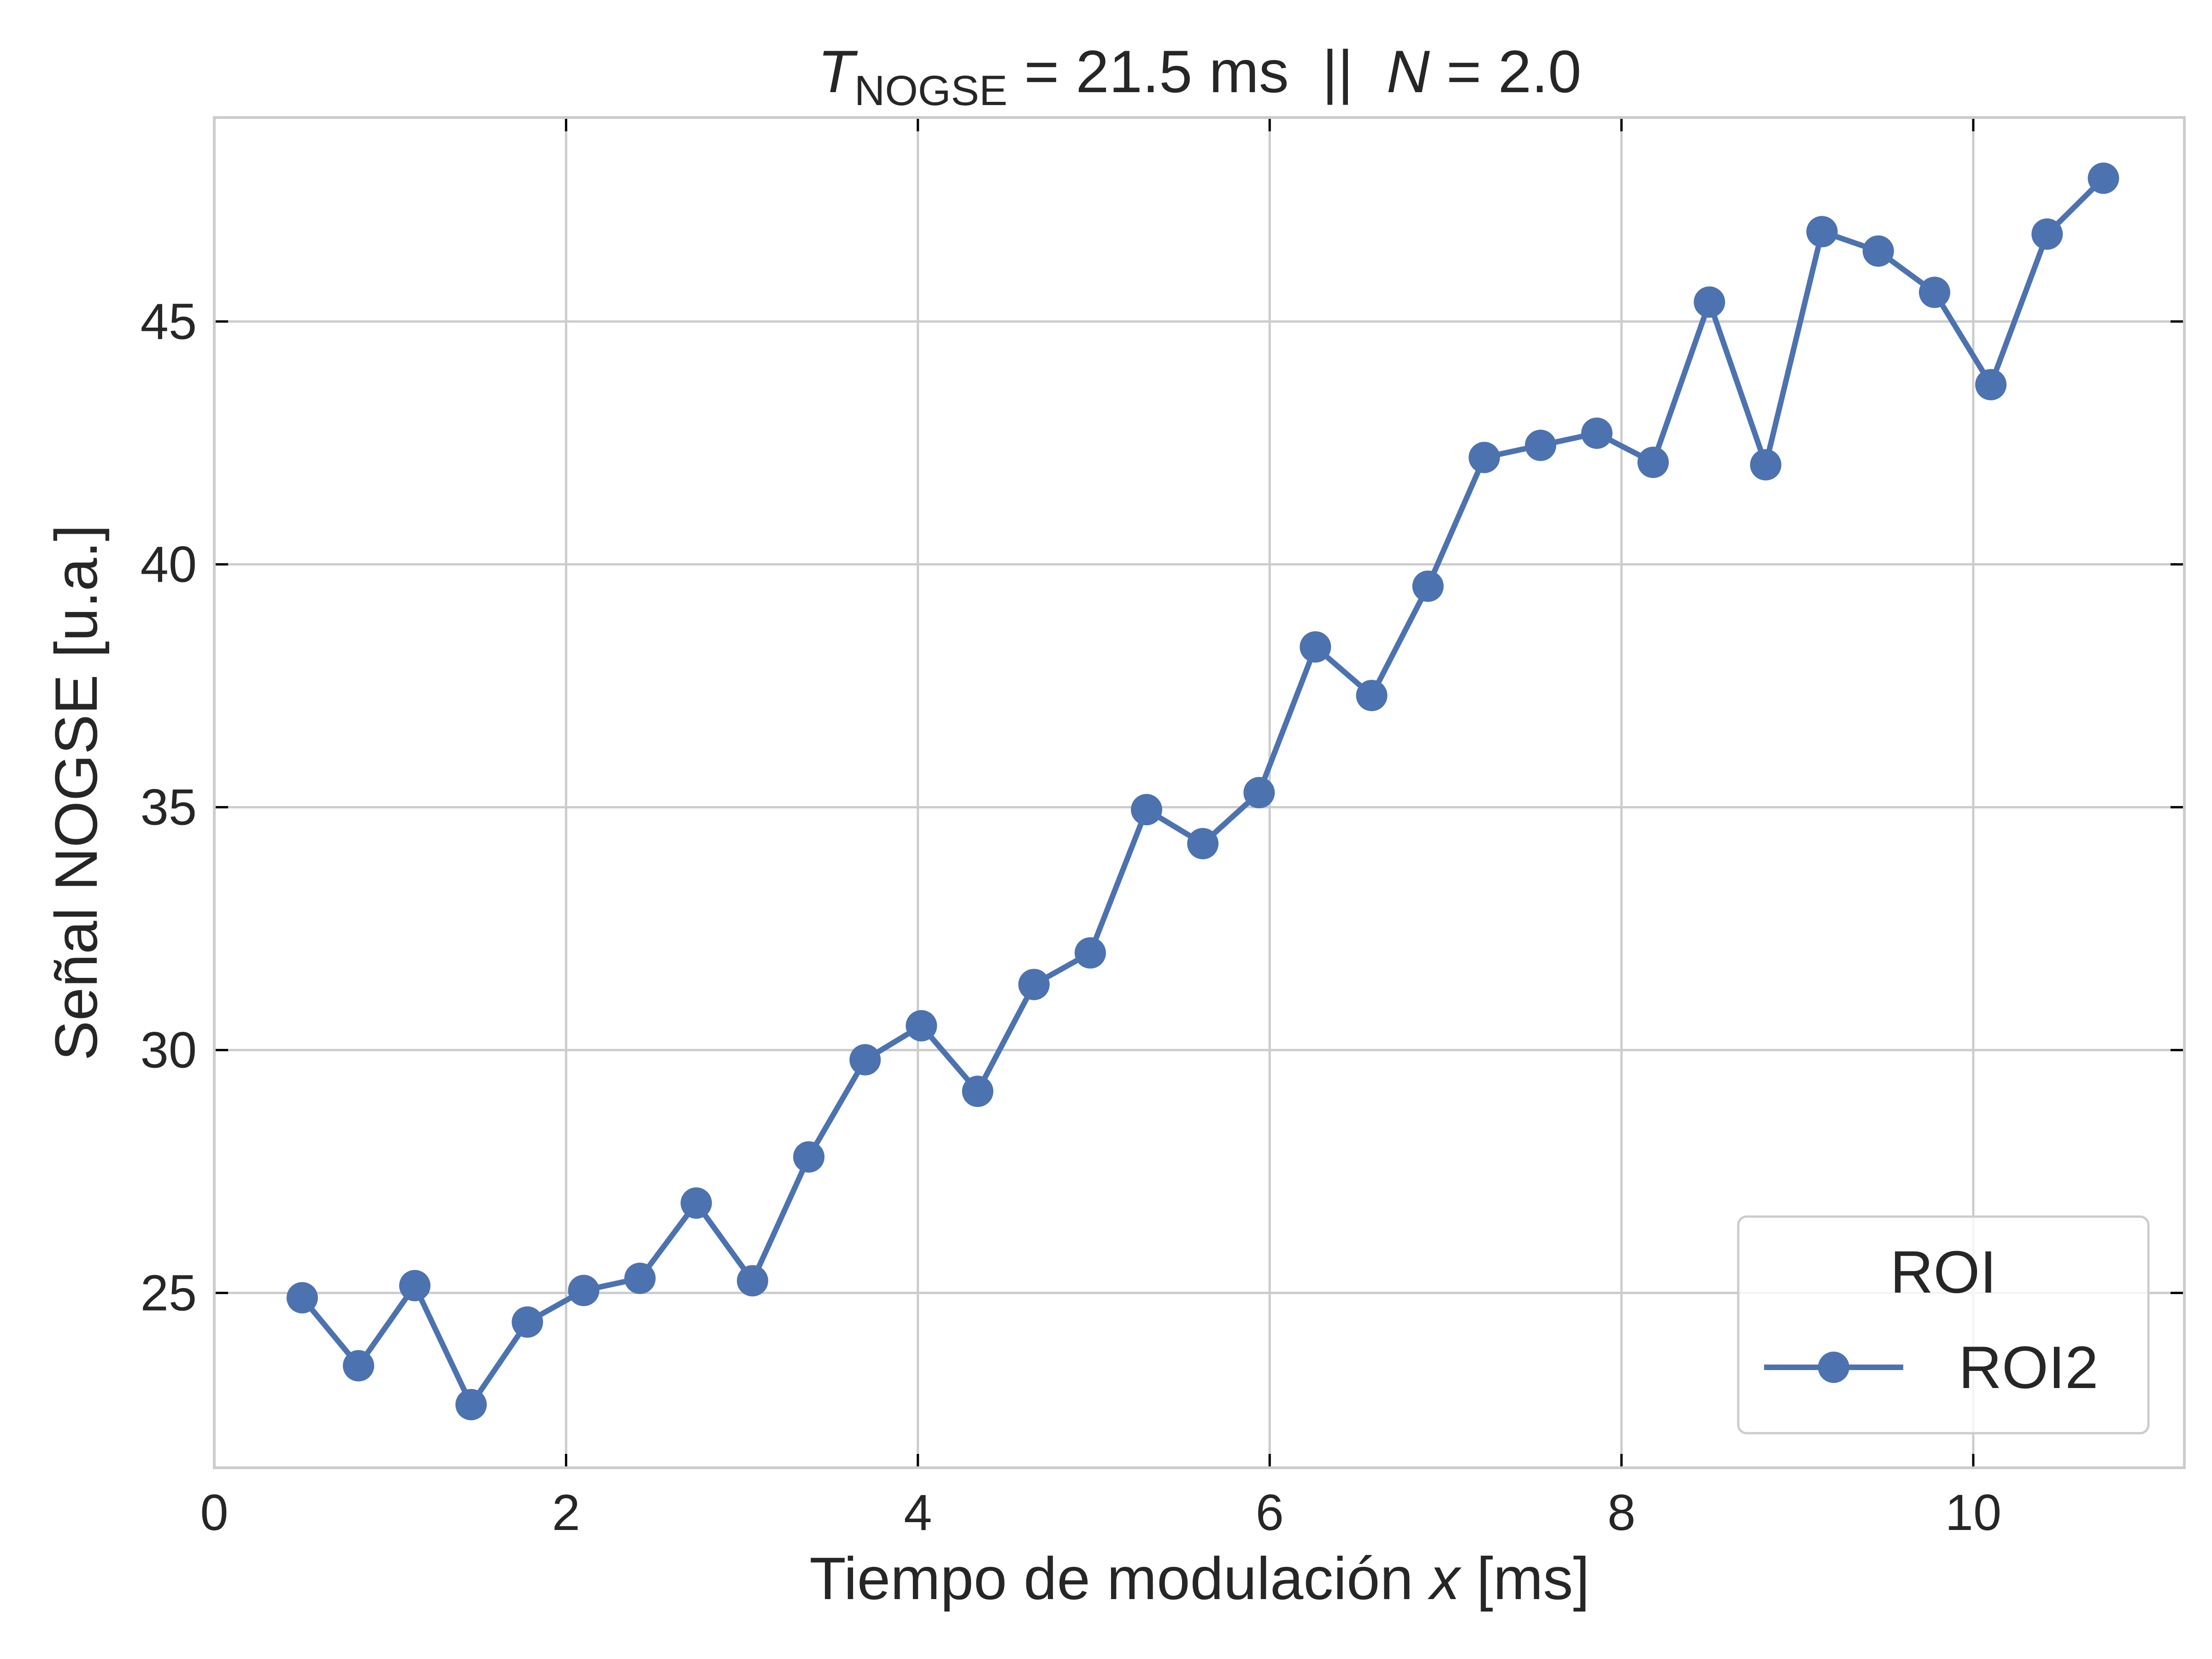 The height and width of the screenshot is (1659, 2212). What do you see at coordinates (566, 1512) in the screenshot?
I see `x-tick-label: 2` at bounding box center [566, 1512].